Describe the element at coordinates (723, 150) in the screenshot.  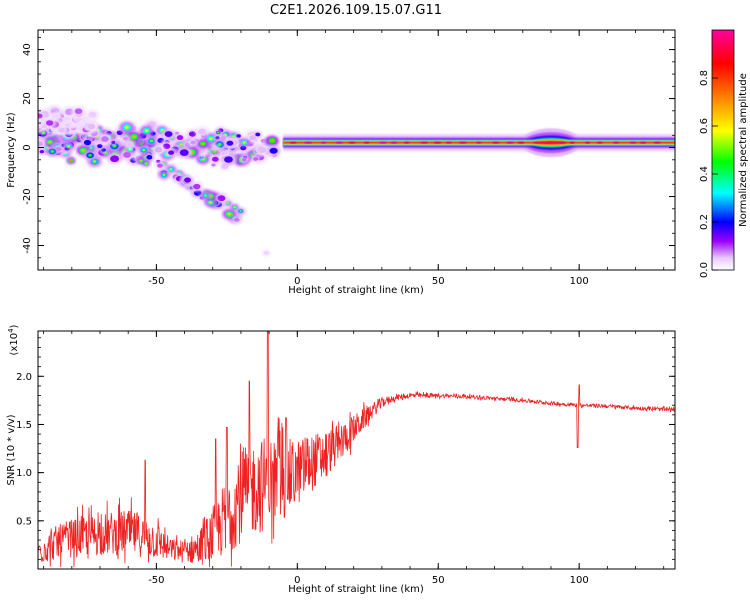
I see `colorbar-gradient` at that location.